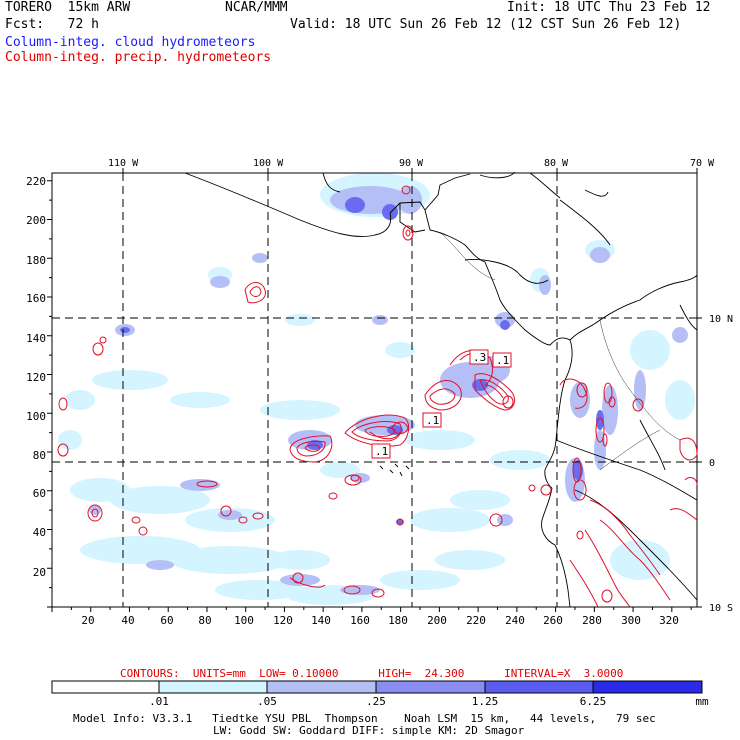  Describe the element at coordinates (283, 620) in the screenshot. I see `x-tick-label: 120` at that location.